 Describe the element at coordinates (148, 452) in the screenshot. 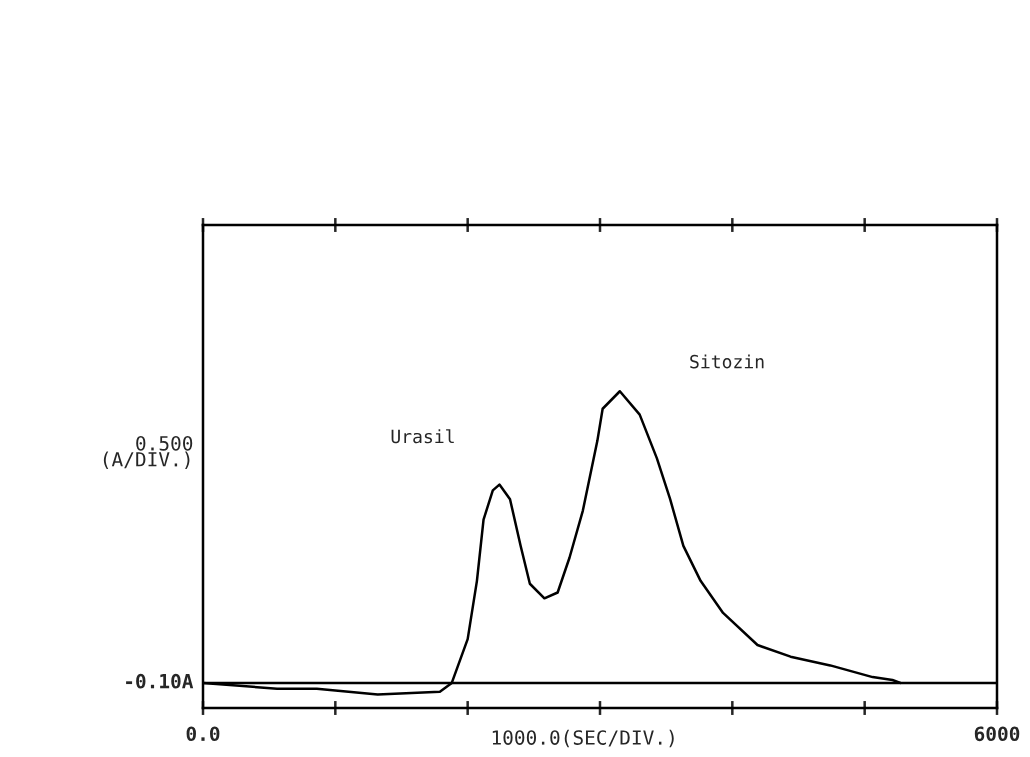

I see `y-axis-title: 0.500 (A/DIV.)` at that location.